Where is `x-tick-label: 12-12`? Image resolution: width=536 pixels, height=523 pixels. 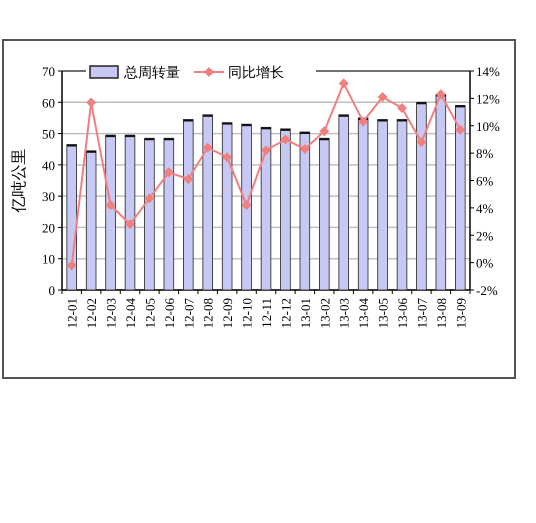
x-tick-label: 12-12 is located at coordinates (286, 313).